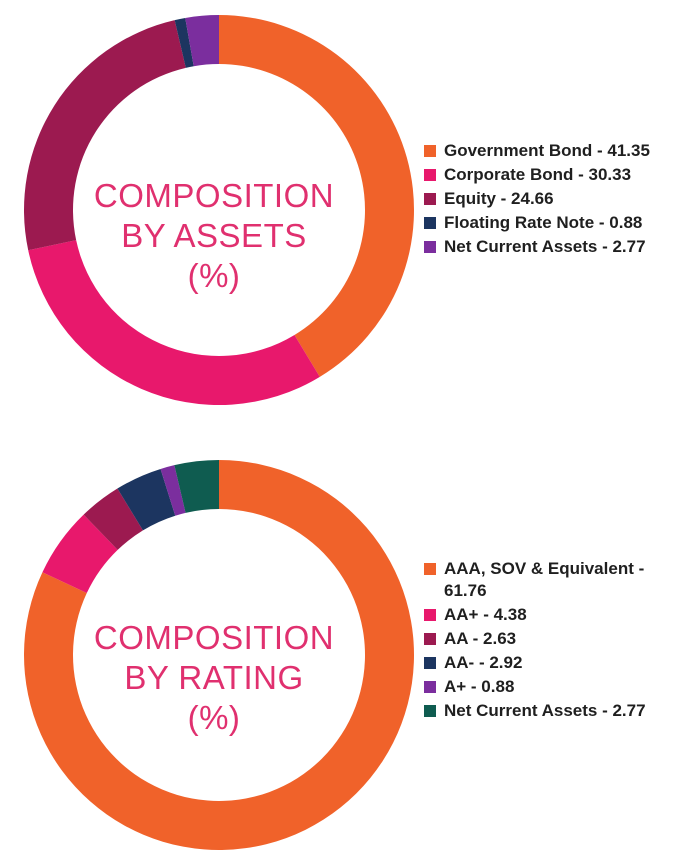 This screenshot has height=856, width=690. I want to click on donut-slice-corporate-bond, so click(174, 322).